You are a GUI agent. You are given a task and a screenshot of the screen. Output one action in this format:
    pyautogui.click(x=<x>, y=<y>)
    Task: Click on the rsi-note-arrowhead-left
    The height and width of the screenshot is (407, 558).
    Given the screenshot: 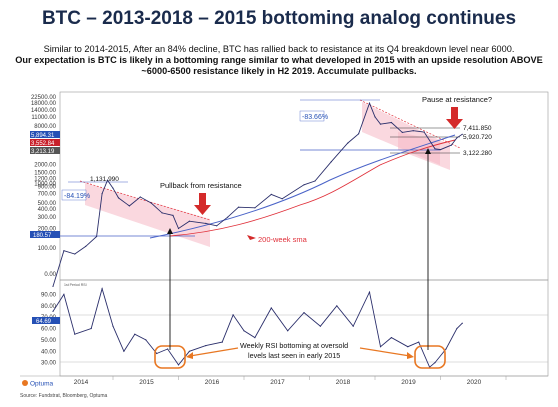 What is the action you would take?
    pyautogui.click(x=189, y=355)
    